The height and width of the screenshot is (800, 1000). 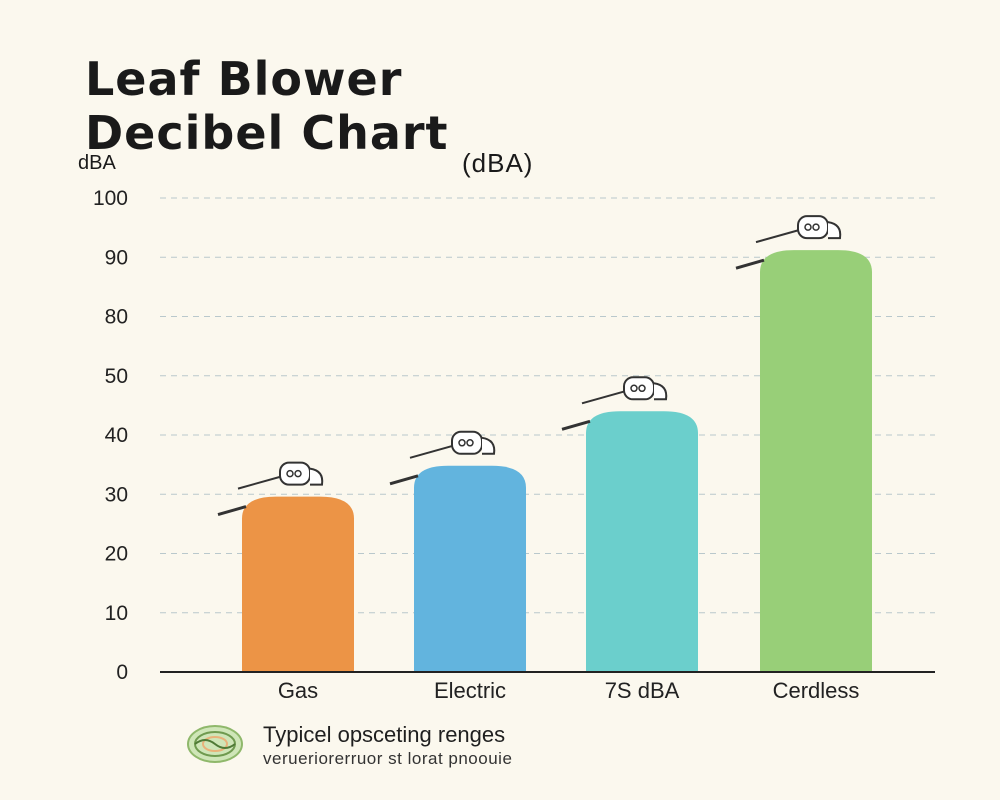 What do you see at coordinates (116, 317) in the screenshot?
I see `y-tick-label: 80` at bounding box center [116, 317].